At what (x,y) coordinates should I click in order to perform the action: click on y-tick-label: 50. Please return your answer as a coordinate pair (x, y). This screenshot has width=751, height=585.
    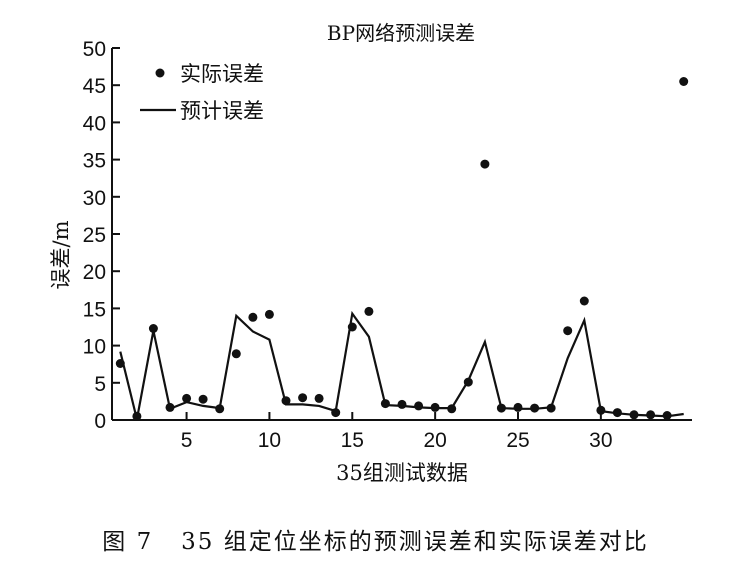
    Looking at the image, I should click on (94, 49).